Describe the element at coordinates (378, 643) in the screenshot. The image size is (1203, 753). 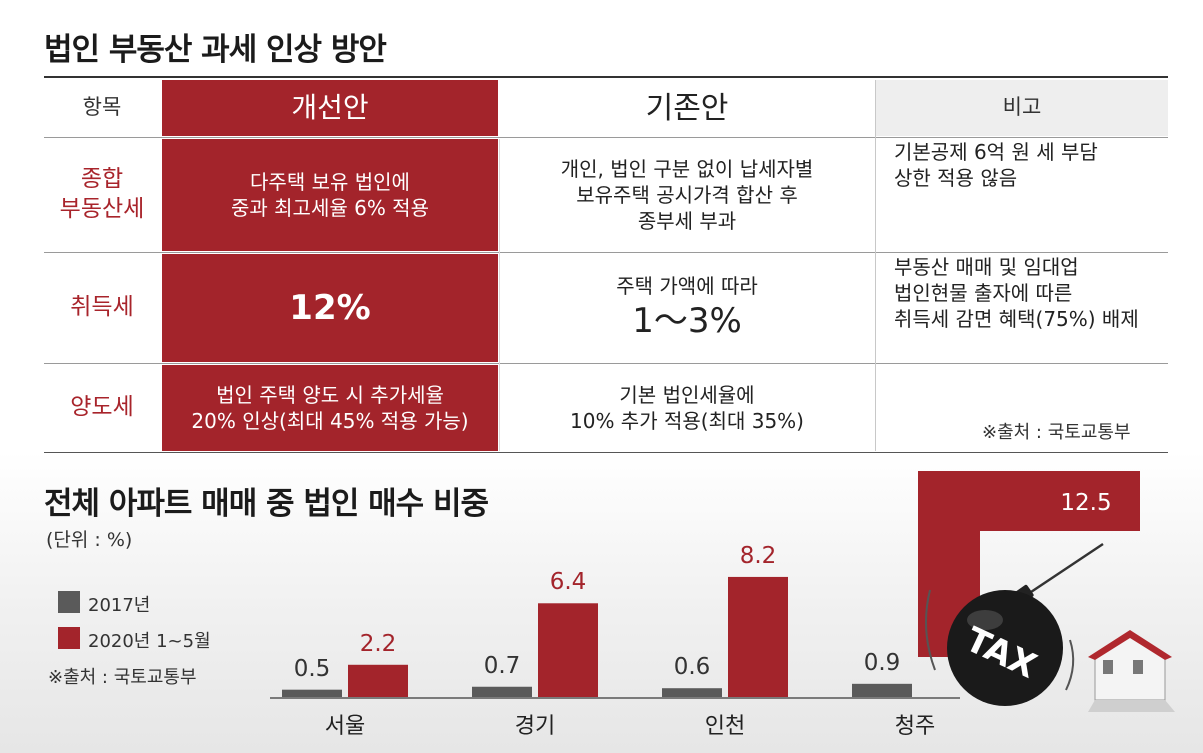
I see `value-label-서울-2020년 1~5월: 2.2` at that location.